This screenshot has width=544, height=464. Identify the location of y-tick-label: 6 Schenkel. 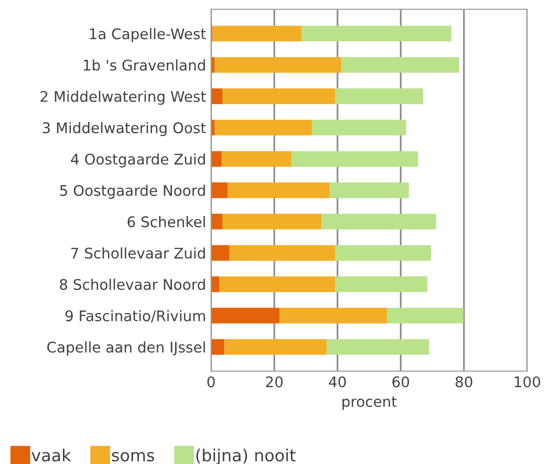
(166, 222).